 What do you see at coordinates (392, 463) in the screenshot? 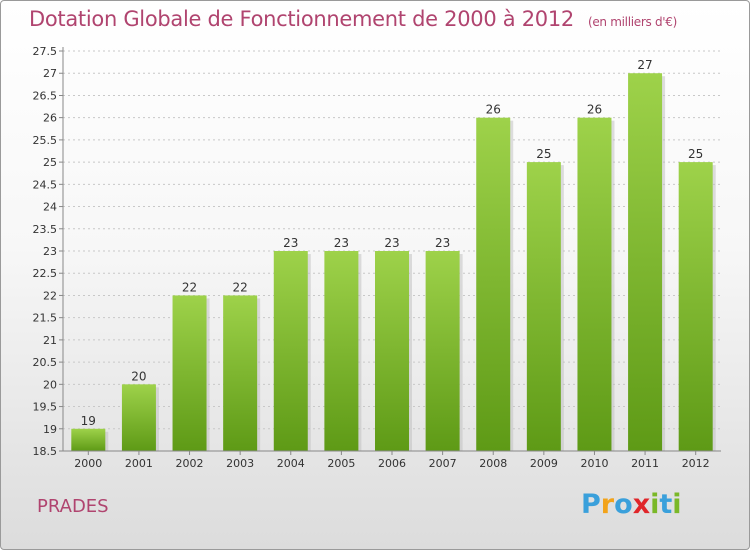
I see `x-tick-label: 2006` at bounding box center [392, 463].